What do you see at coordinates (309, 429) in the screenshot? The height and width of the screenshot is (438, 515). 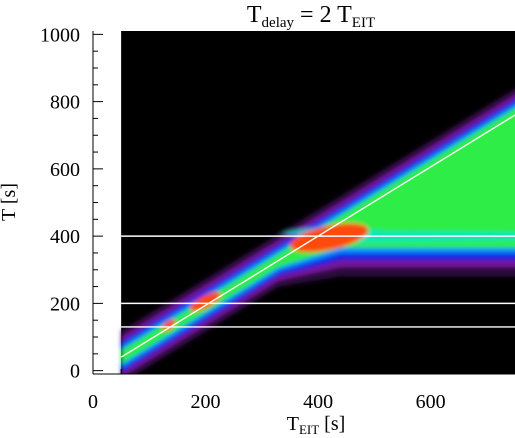 I see `x-label-sub: EIT` at bounding box center [309, 429].